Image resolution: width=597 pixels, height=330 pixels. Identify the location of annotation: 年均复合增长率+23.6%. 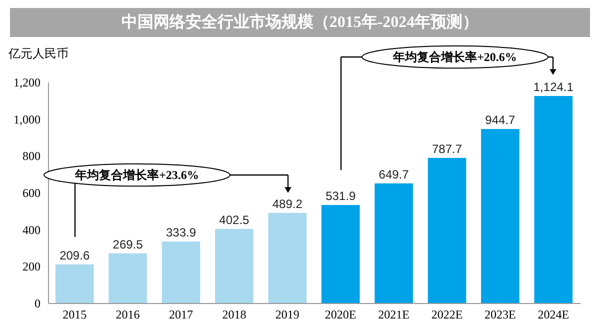
(136, 175).